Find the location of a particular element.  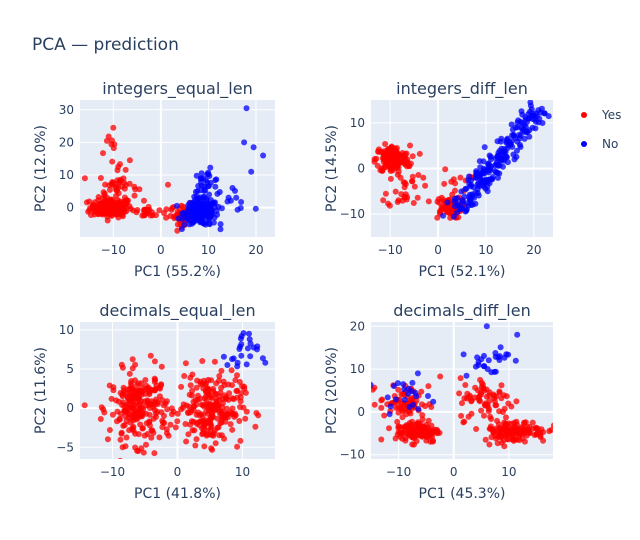

y-tick-label: 10 is located at coordinates (66, 175).